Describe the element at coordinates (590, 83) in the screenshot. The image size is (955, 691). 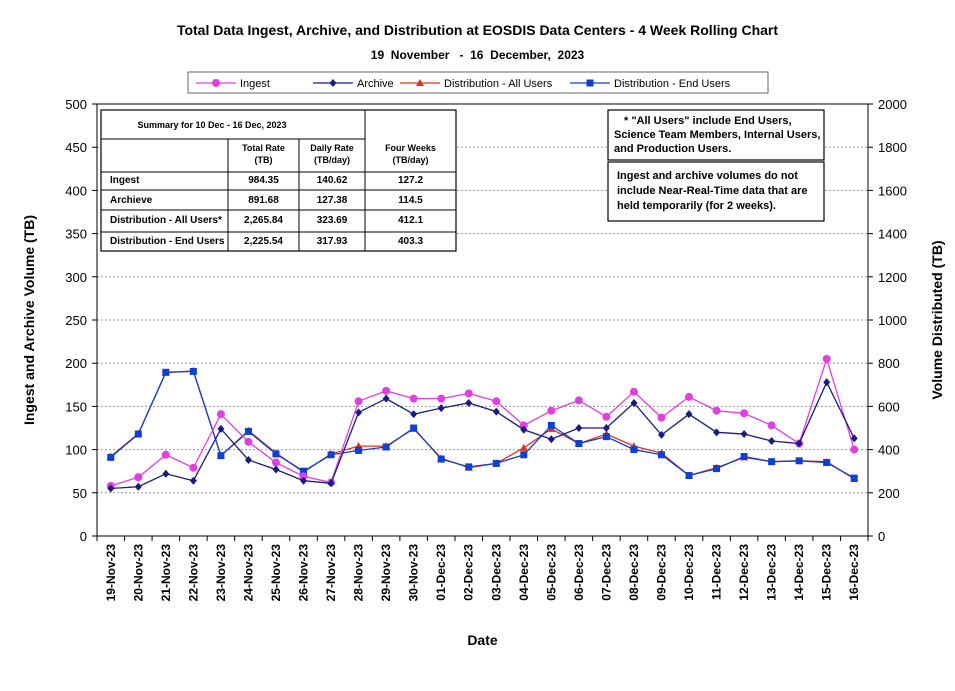
I see `legend-marker` at that location.